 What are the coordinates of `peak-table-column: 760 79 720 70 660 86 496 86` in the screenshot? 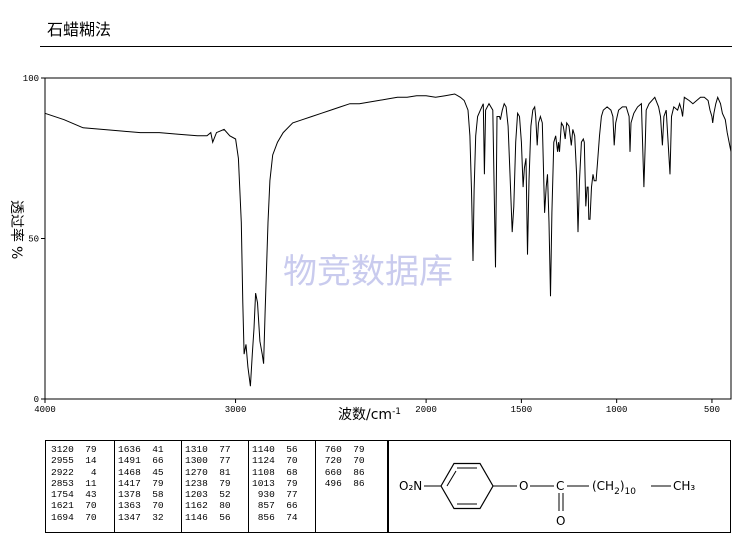 It's located at (342, 466).